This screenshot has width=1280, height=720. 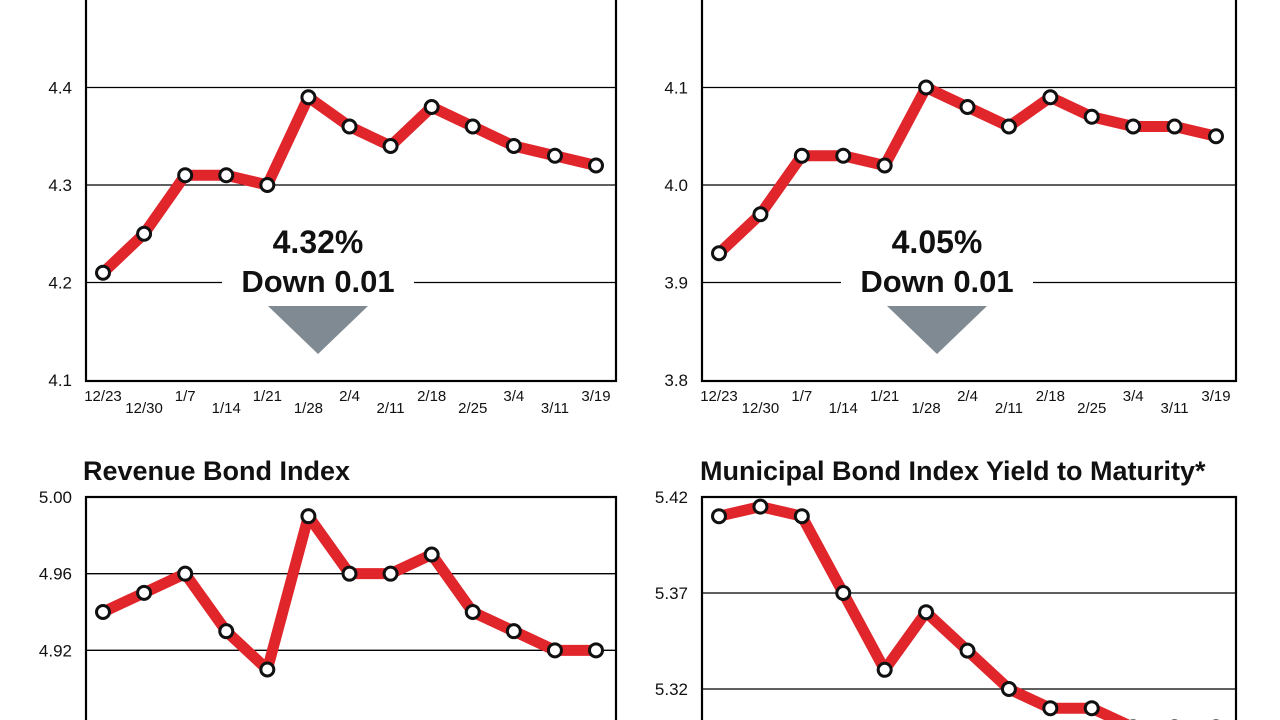 What do you see at coordinates (676, 185) in the screenshot?
I see `y-tick-label: 4.0` at bounding box center [676, 185].